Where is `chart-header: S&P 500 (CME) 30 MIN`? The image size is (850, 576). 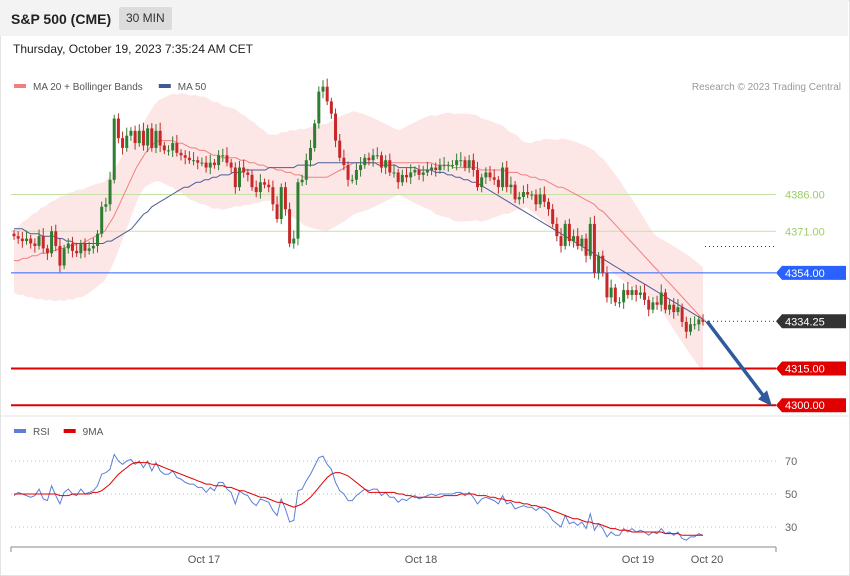 chart-header: S&P 500 (CME) 30 MIN is located at coordinates (424, 18).